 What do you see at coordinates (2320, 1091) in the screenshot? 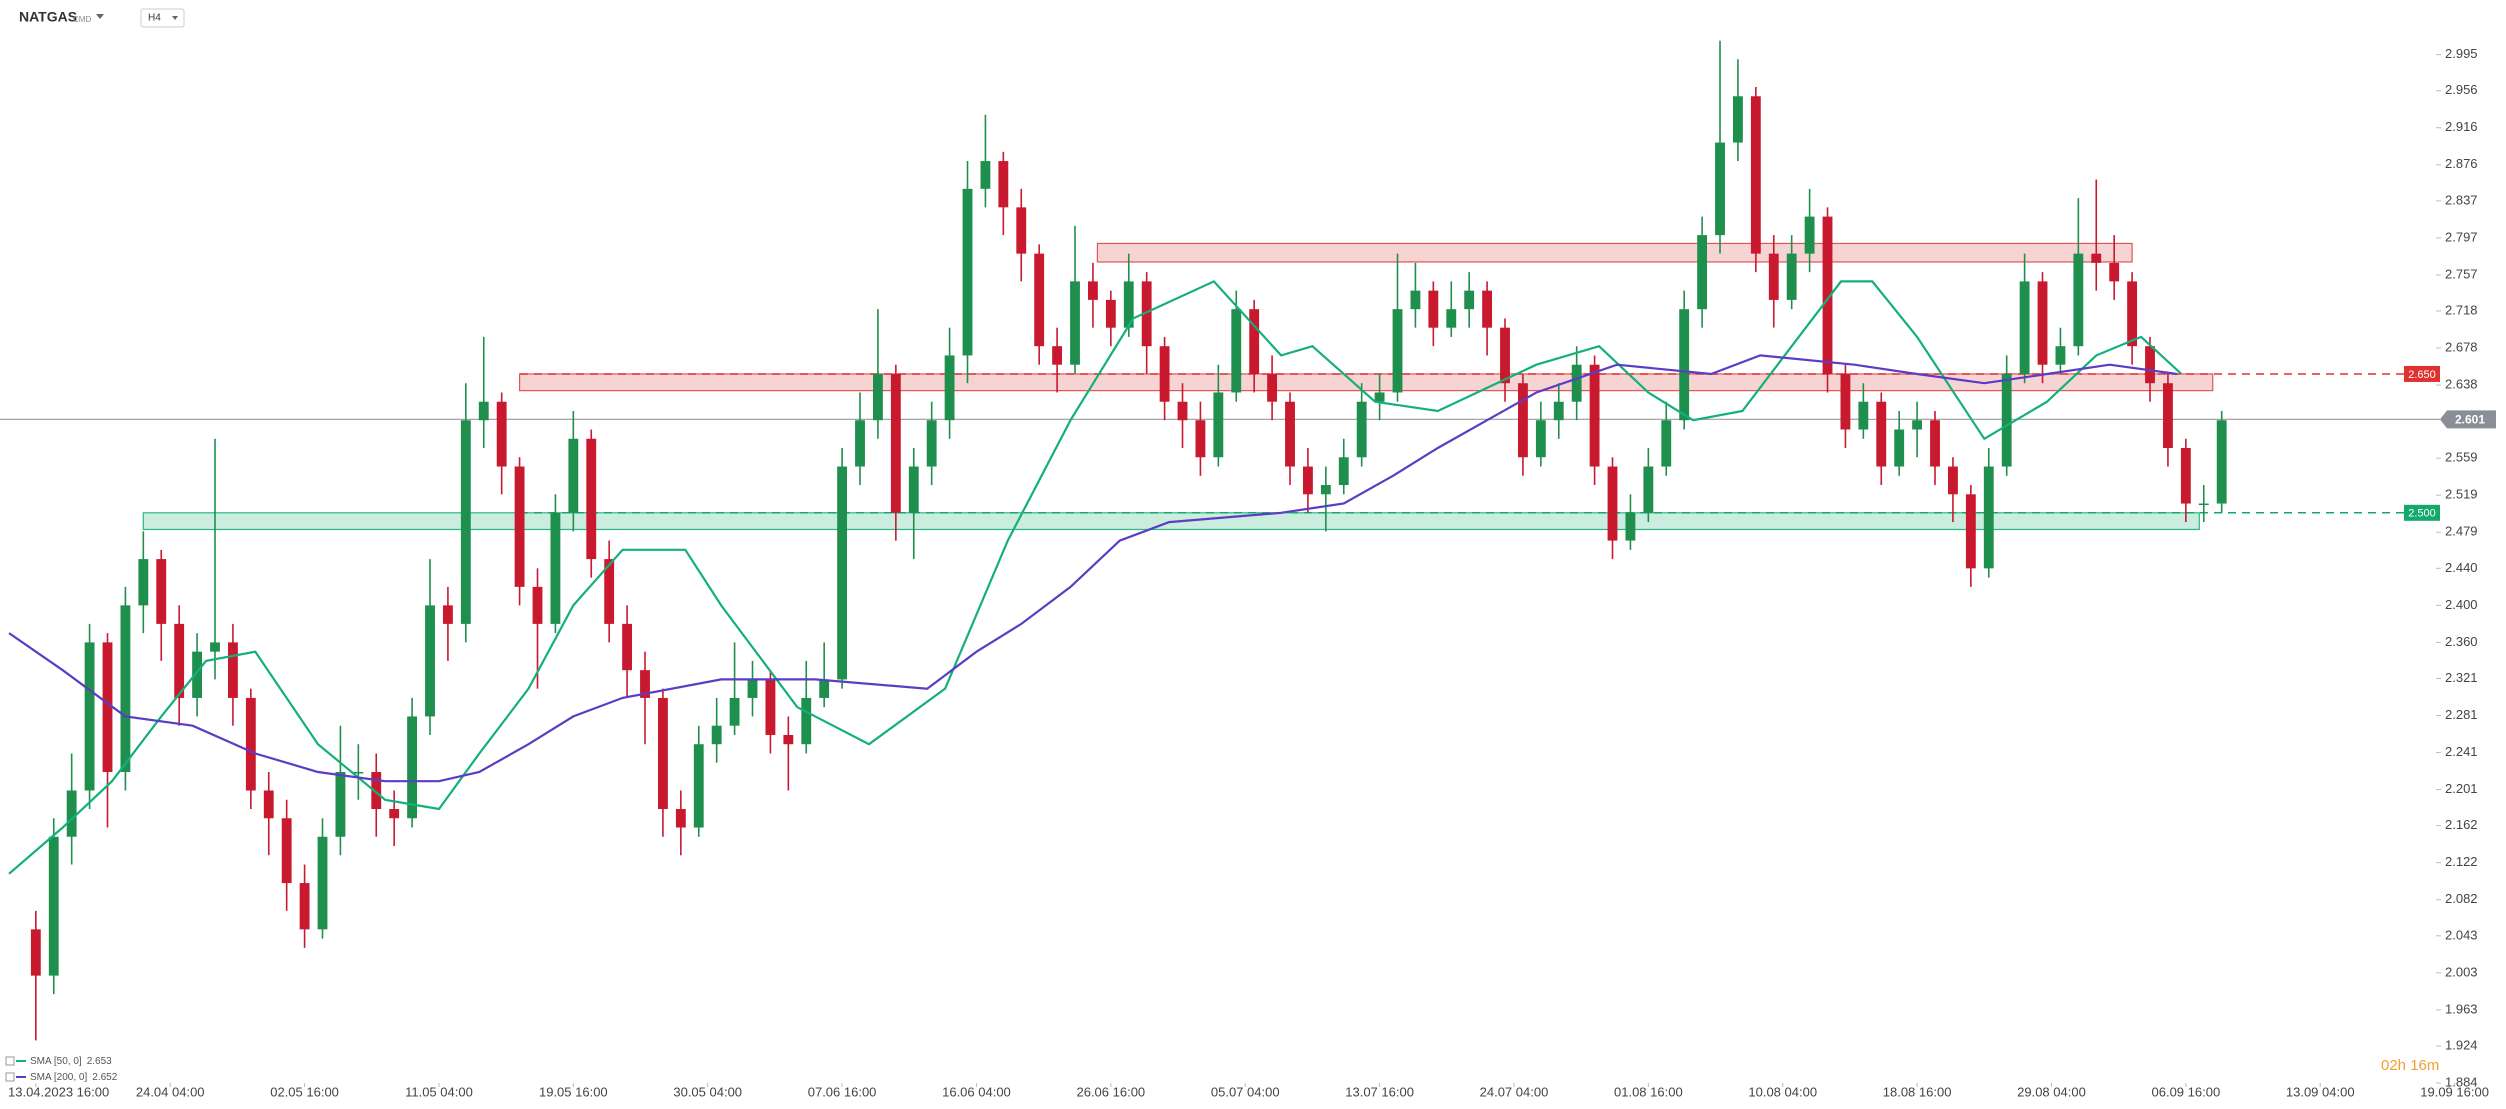
I see `x-tick-label: 13.09 04:00` at bounding box center [2320, 1091].